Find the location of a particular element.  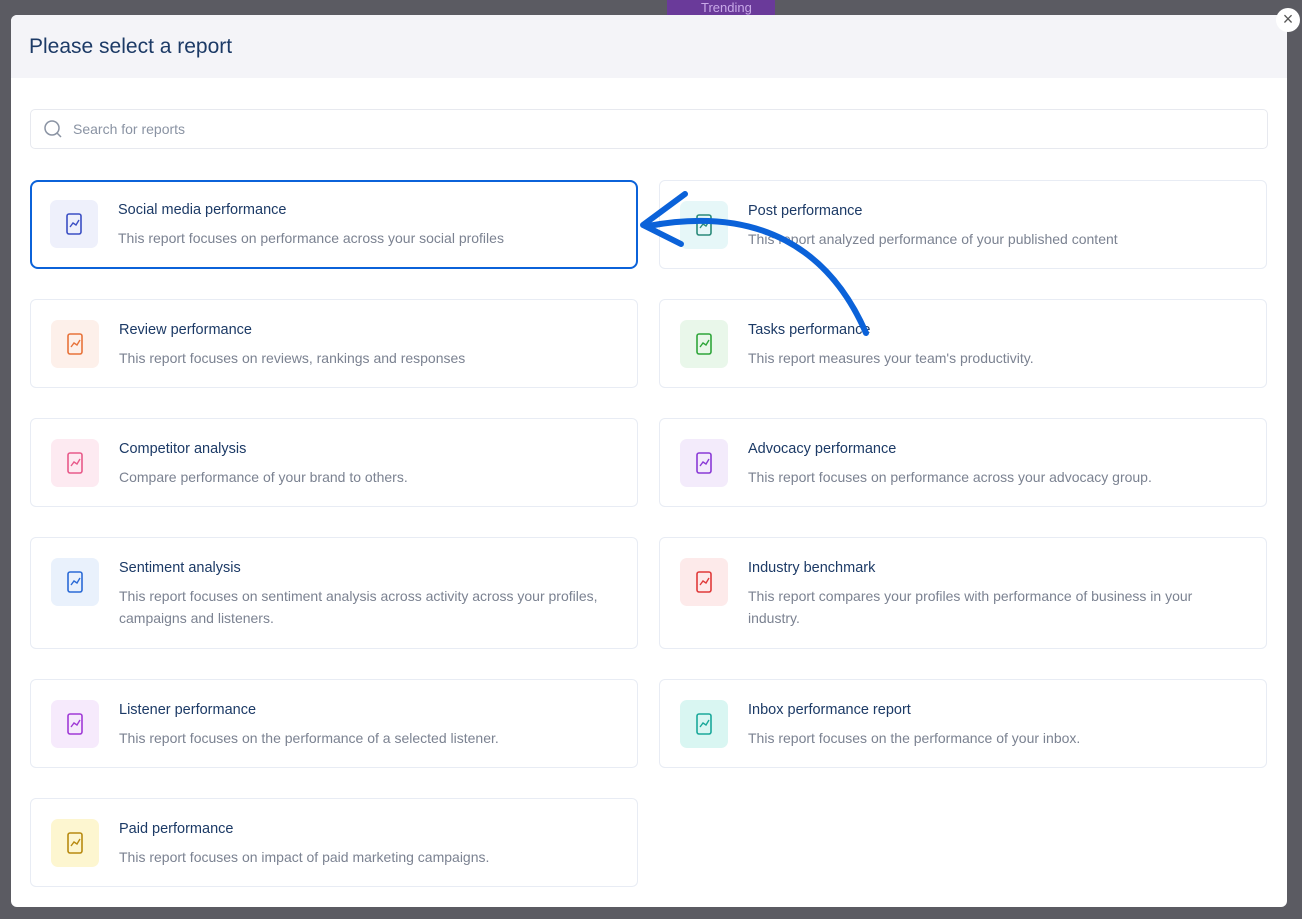

search-input is located at coordinates (624, 129).